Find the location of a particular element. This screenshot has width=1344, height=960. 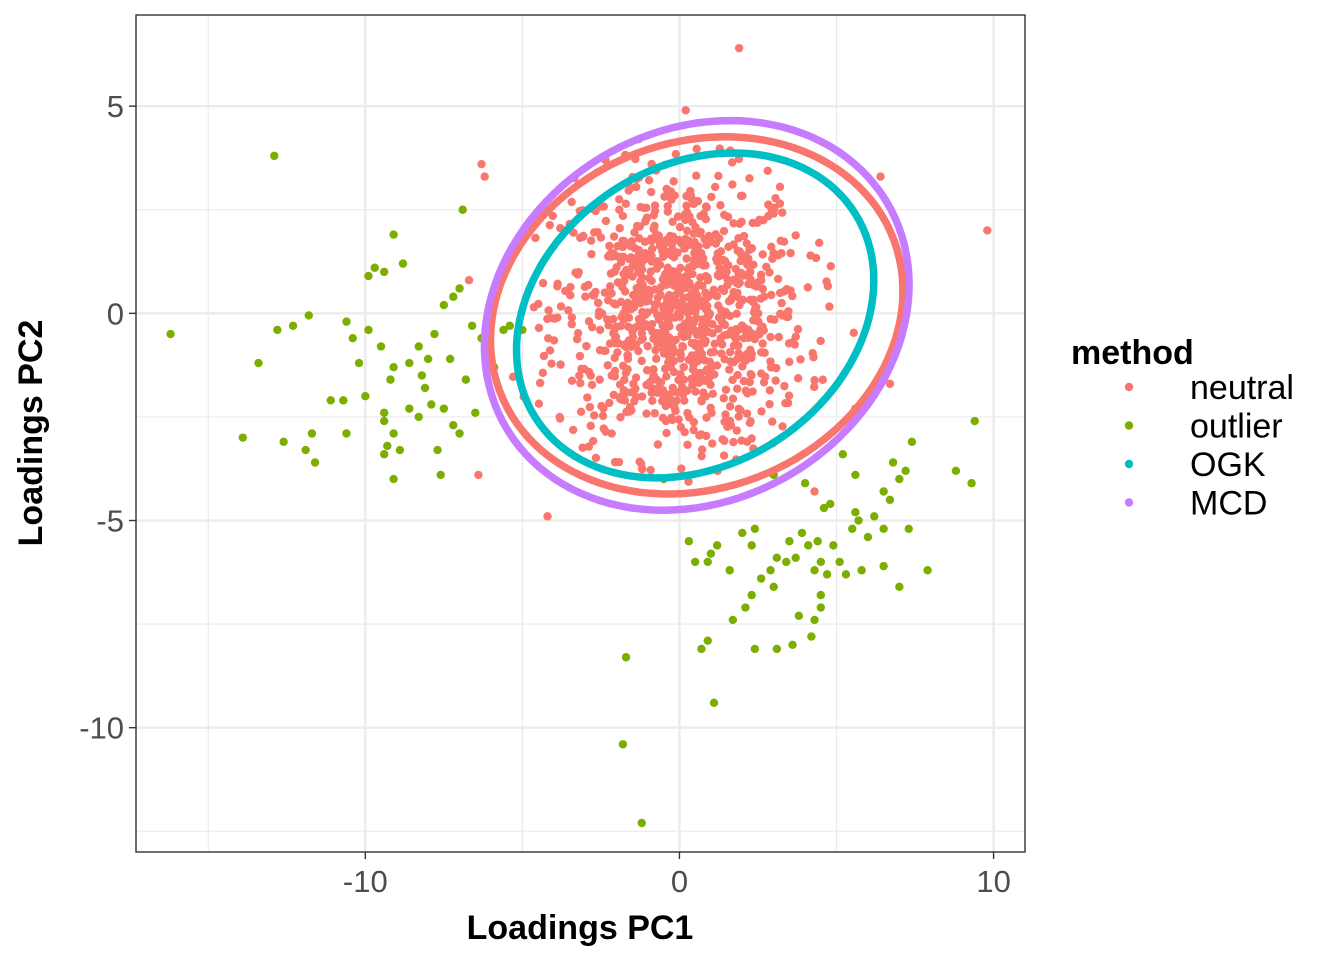

x-tick-label: 10 is located at coordinates (993, 881).